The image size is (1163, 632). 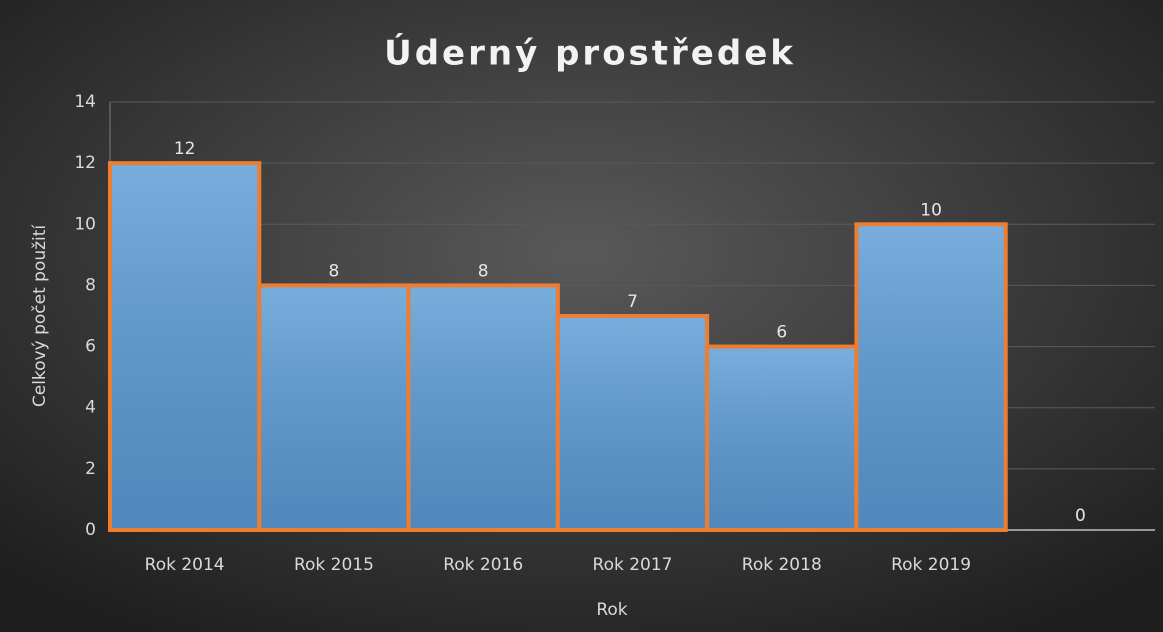 I want to click on y-tick-label: 12, so click(x=85, y=163).